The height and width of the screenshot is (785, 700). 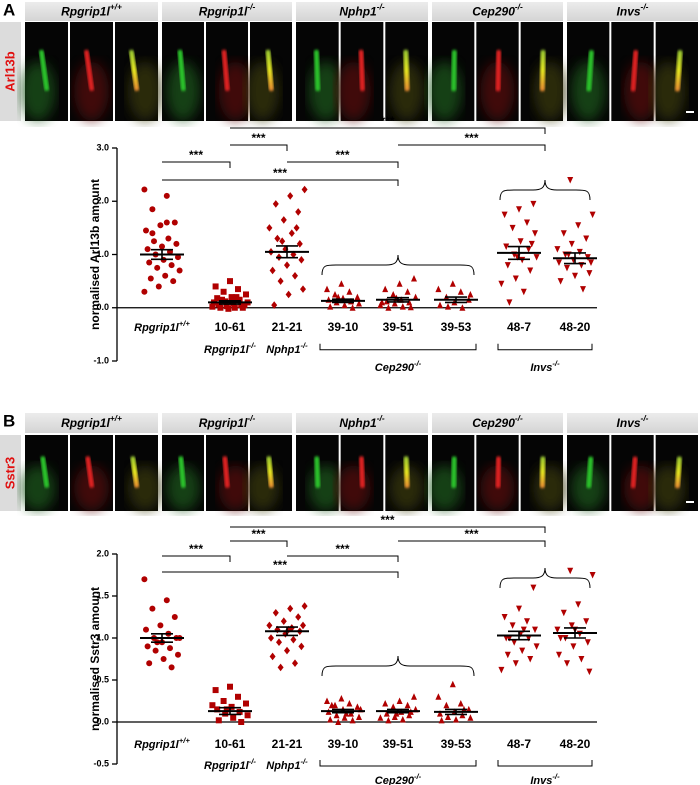 What do you see at coordinates (95, 659) in the screenshot?
I see `y-axis-title: normalised Sstr3 amount` at bounding box center [95, 659].